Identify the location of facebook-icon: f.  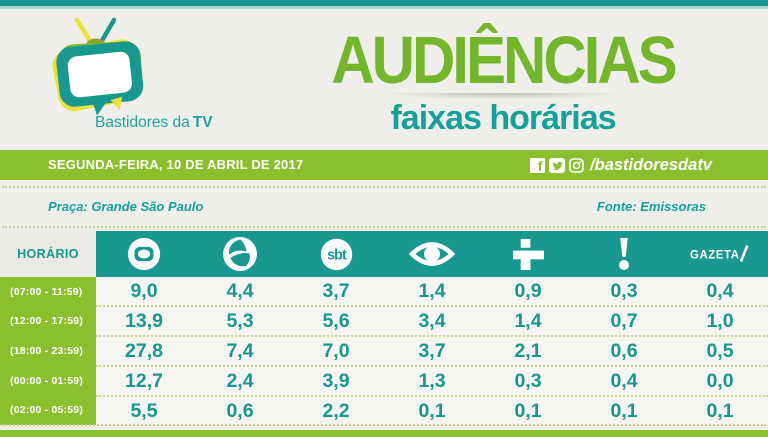
(538, 165).